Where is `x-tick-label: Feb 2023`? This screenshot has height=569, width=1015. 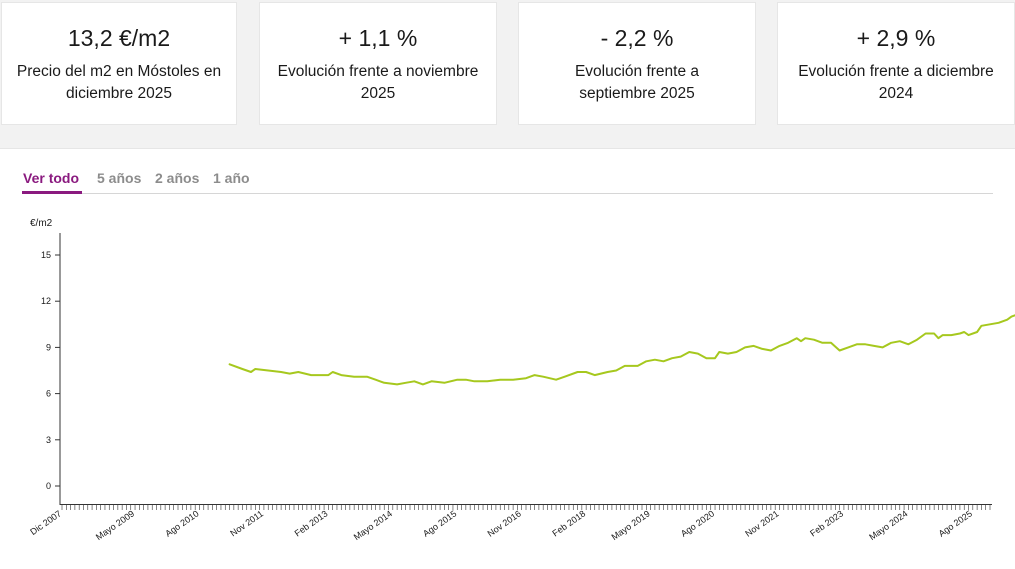 x-tick-label: Feb 2023 is located at coordinates (826, 523).